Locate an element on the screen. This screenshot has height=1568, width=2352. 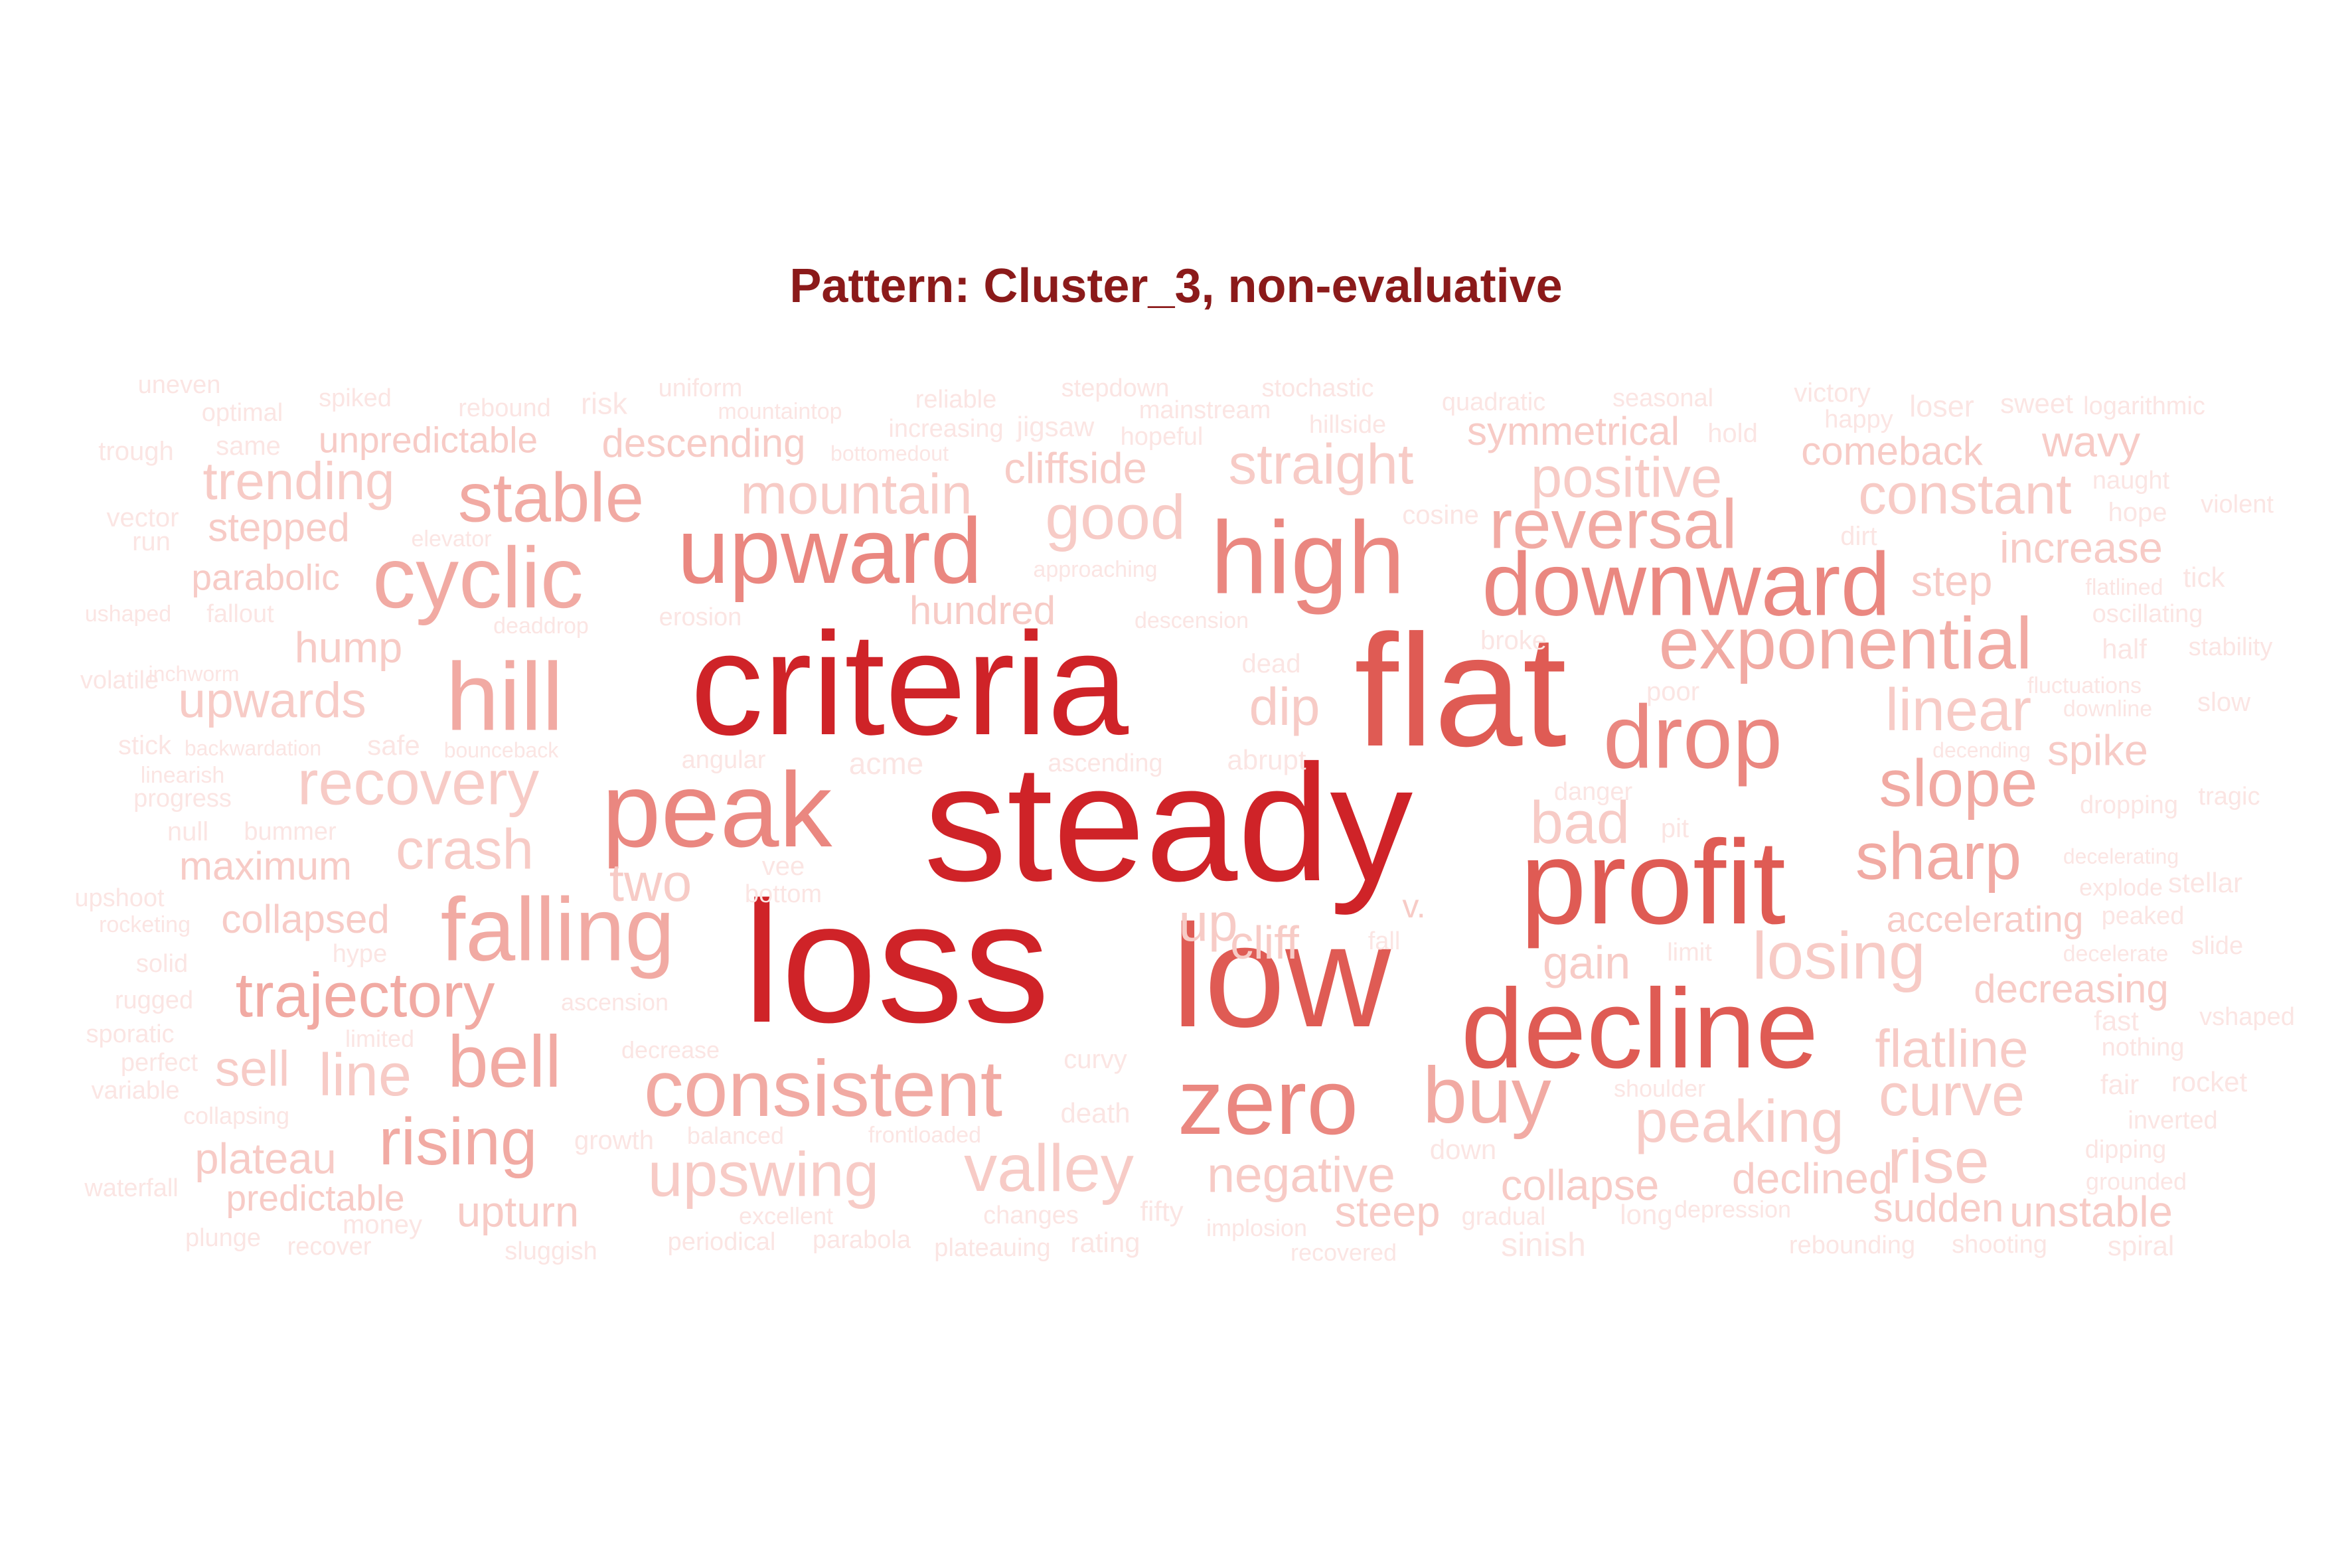
cloud-word-rocketing: rocketing is located at coordinates (145, 925).